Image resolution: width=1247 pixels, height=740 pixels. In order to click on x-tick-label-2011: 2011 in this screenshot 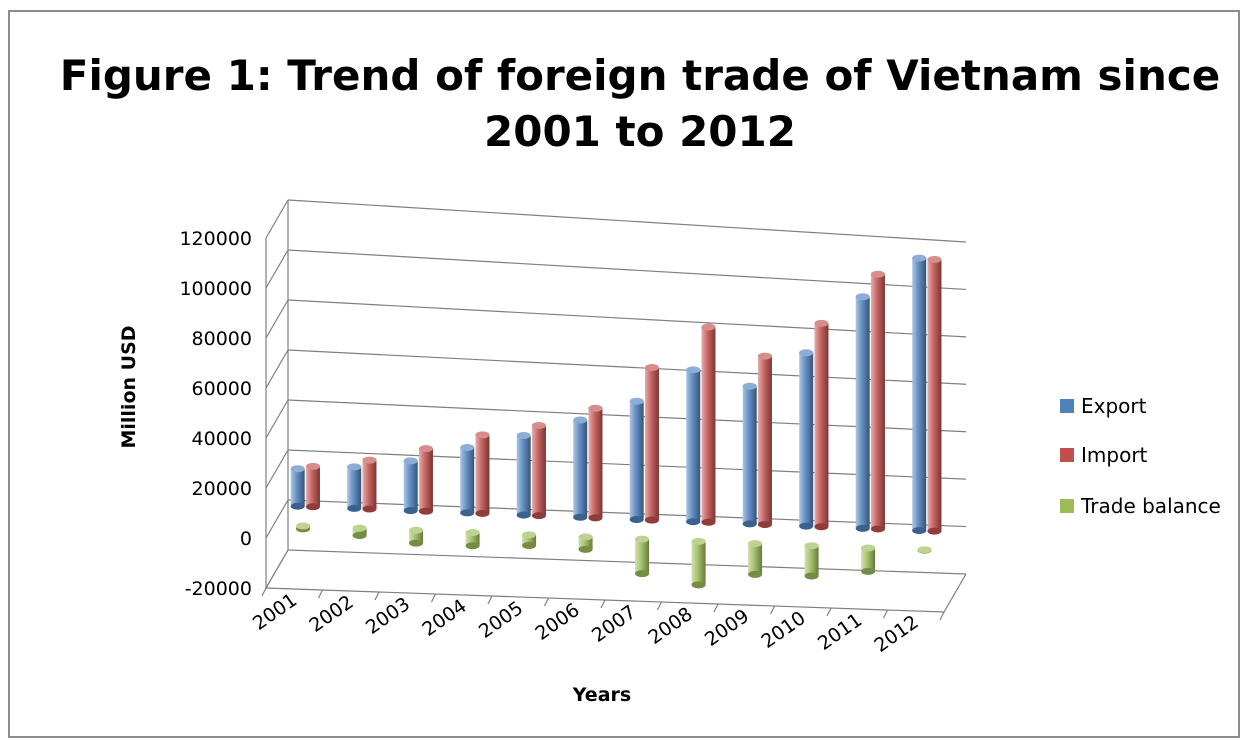, I will do `click(840, 632)`.